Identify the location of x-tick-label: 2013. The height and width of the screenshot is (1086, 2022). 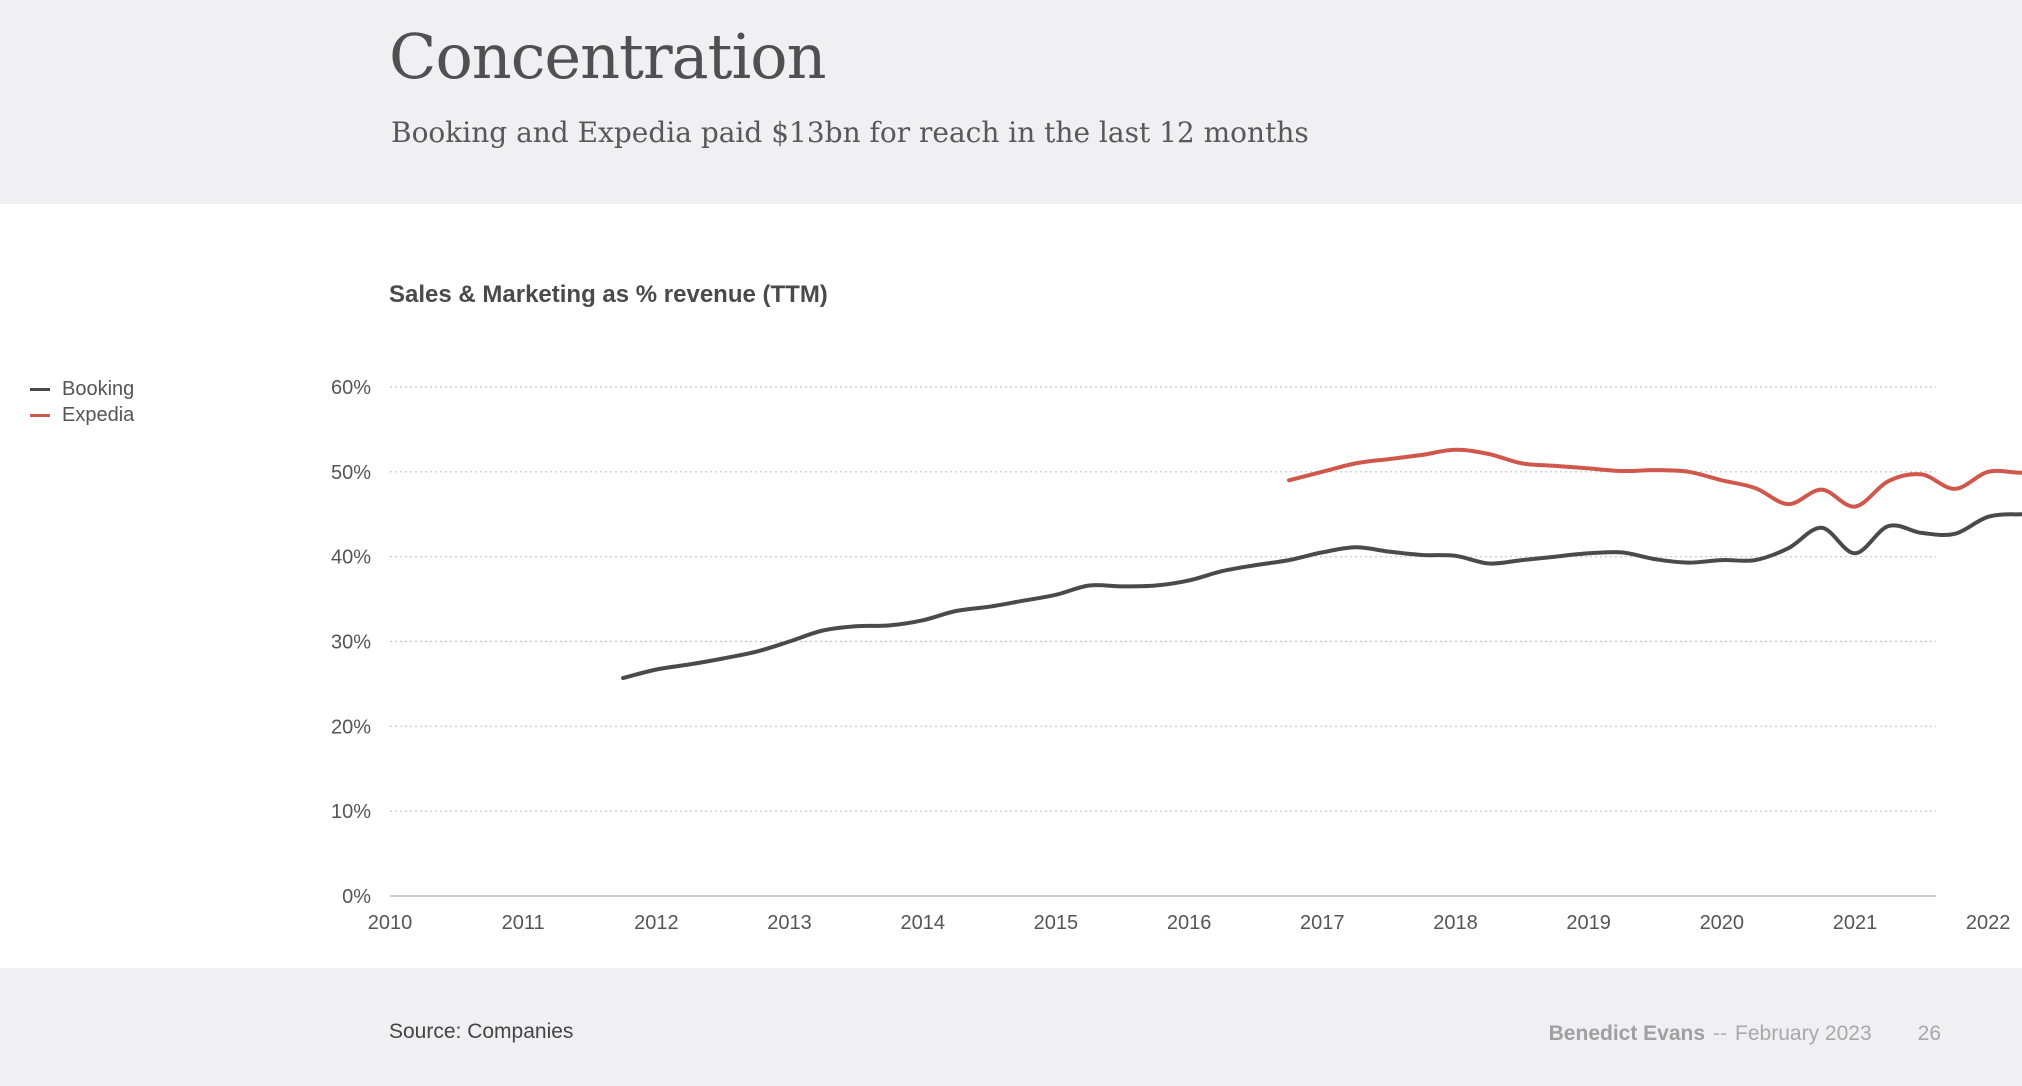
(789, 923).